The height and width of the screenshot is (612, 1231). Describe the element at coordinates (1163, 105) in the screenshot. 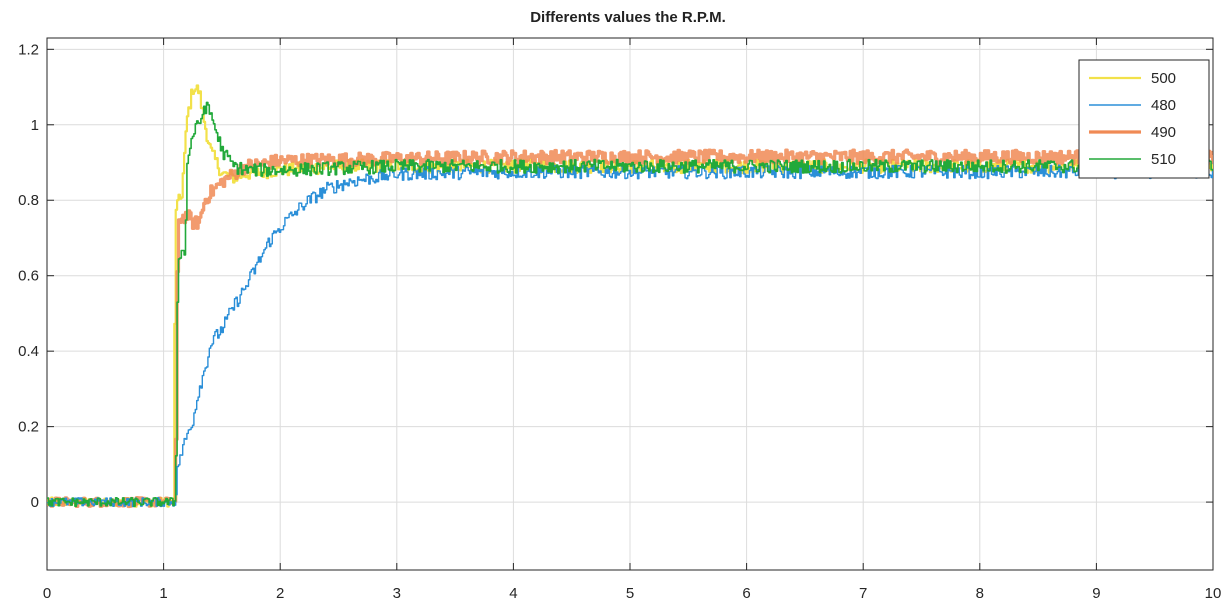

I see `legend-label-480: 480` at that location.